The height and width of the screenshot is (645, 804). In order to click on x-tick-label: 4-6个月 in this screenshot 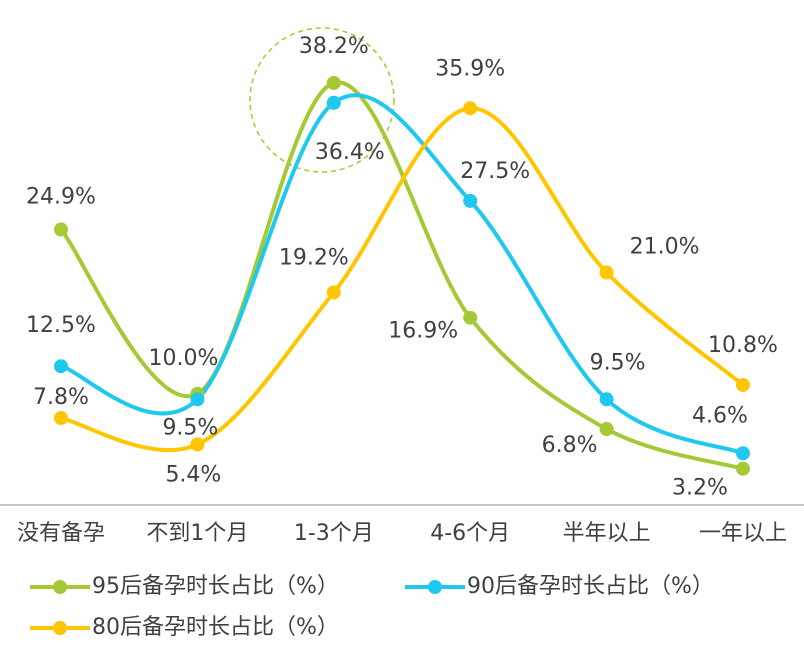, I will do `click(470, 533)`.